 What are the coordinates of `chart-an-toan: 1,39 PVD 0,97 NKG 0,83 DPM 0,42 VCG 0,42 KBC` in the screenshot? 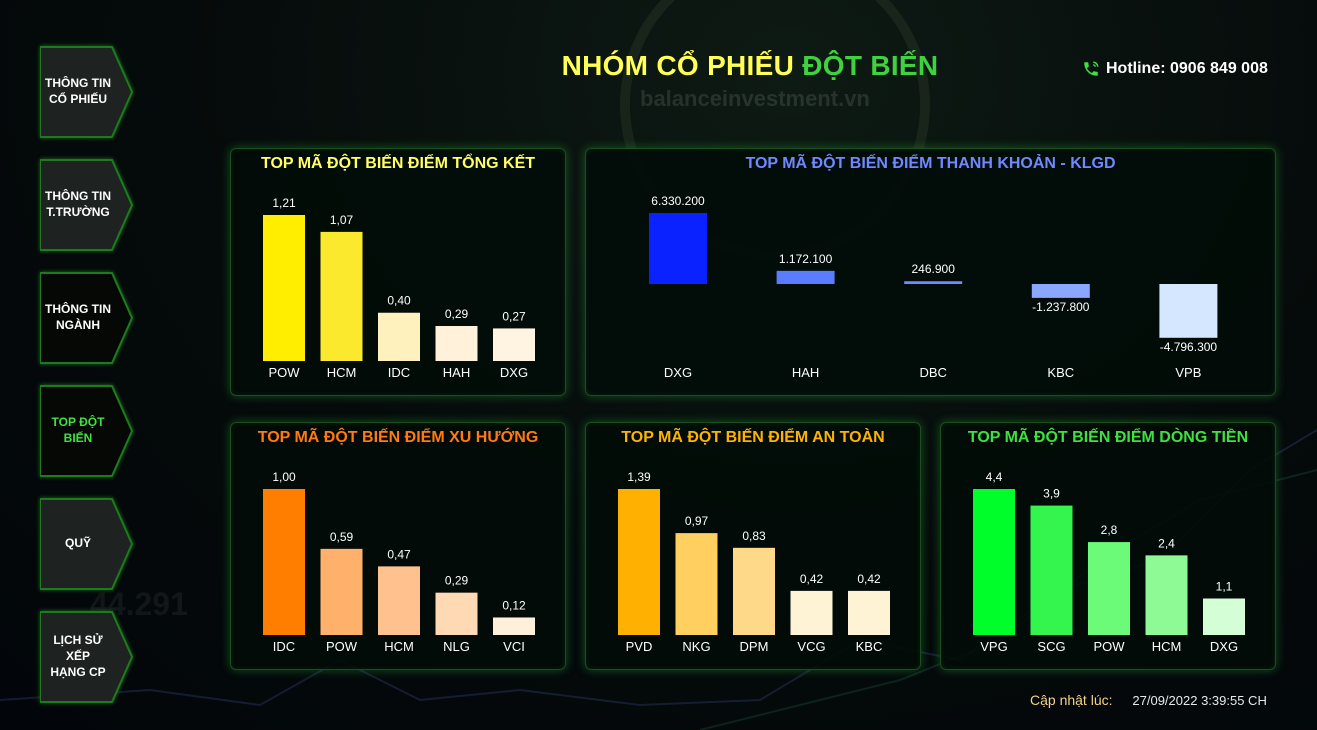 It's located at (754, 562).